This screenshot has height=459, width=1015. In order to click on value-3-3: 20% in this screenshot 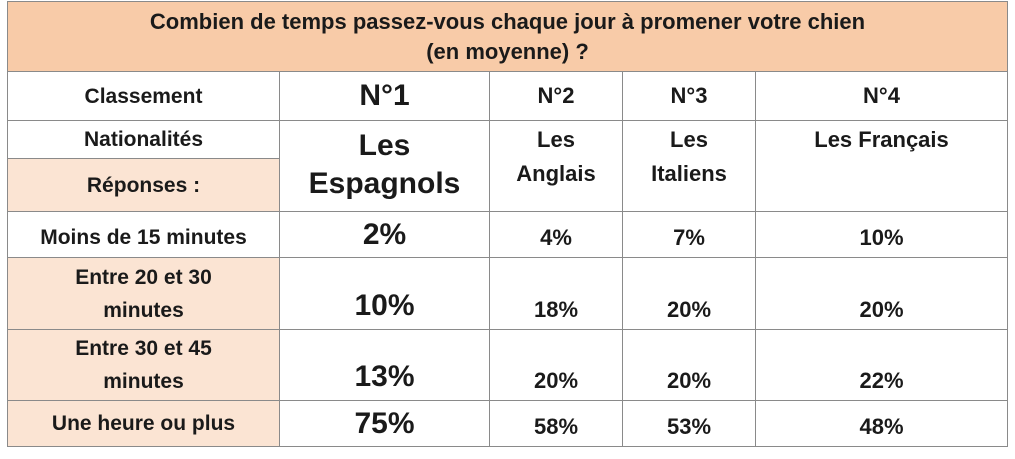, I will do `click(689, 365)`.